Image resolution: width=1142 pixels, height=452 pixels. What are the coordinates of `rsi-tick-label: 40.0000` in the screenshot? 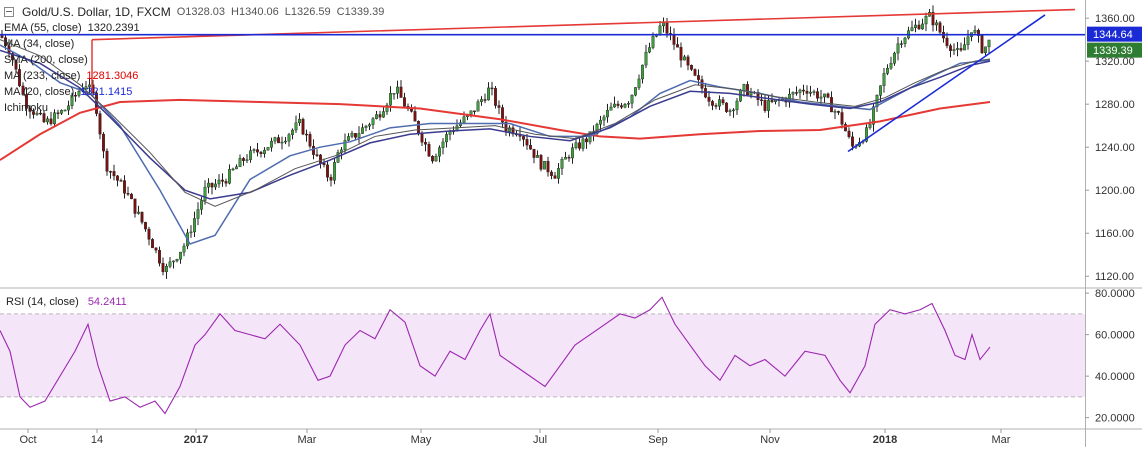 It's located at (1115, 377).